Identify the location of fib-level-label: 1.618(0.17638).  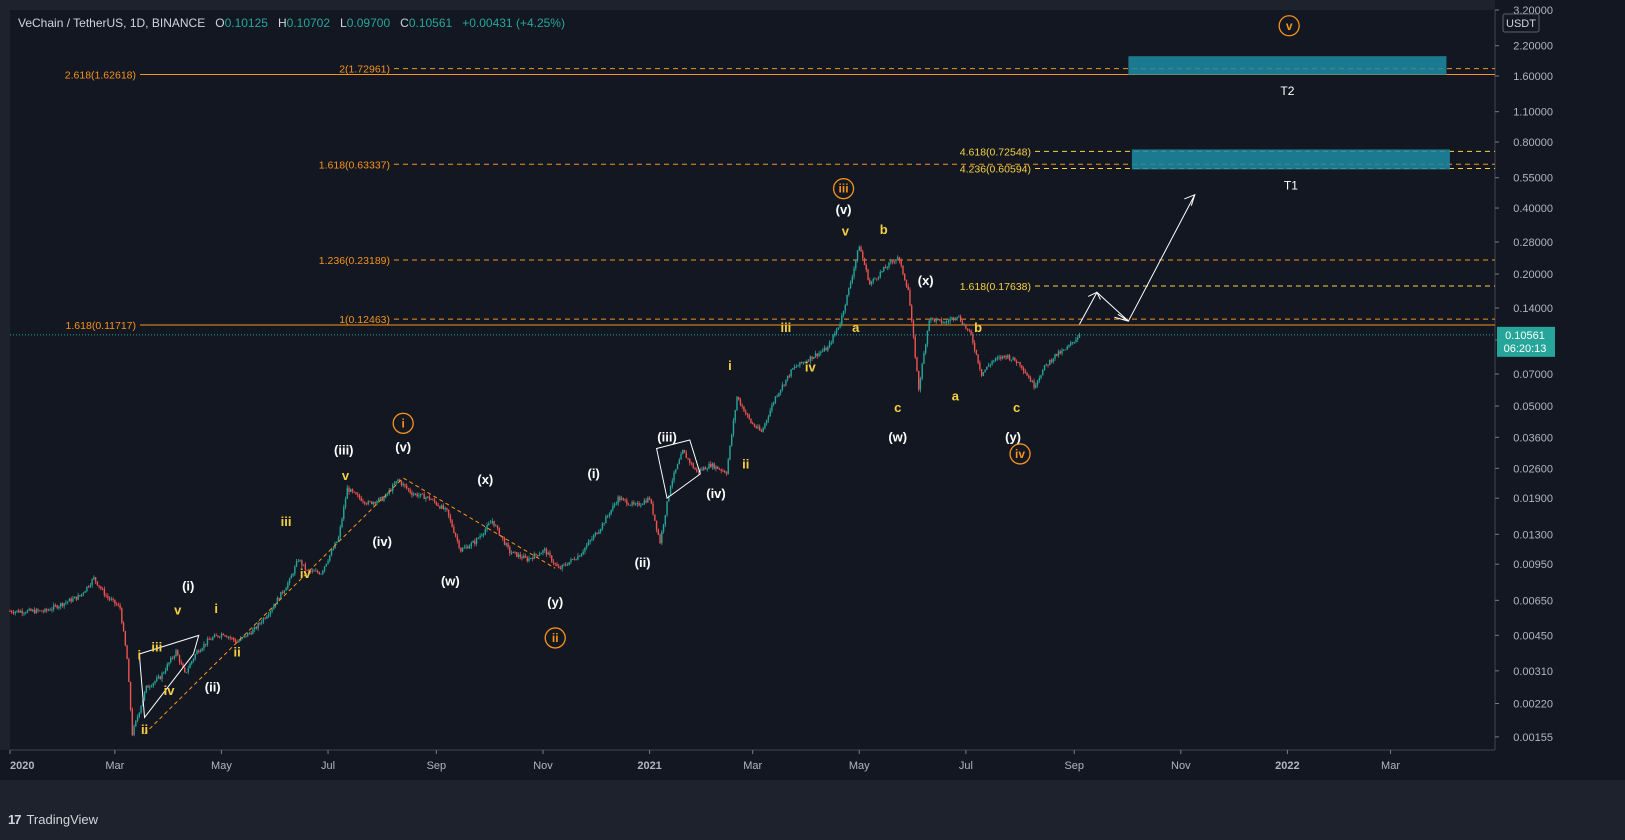
(995, 287).